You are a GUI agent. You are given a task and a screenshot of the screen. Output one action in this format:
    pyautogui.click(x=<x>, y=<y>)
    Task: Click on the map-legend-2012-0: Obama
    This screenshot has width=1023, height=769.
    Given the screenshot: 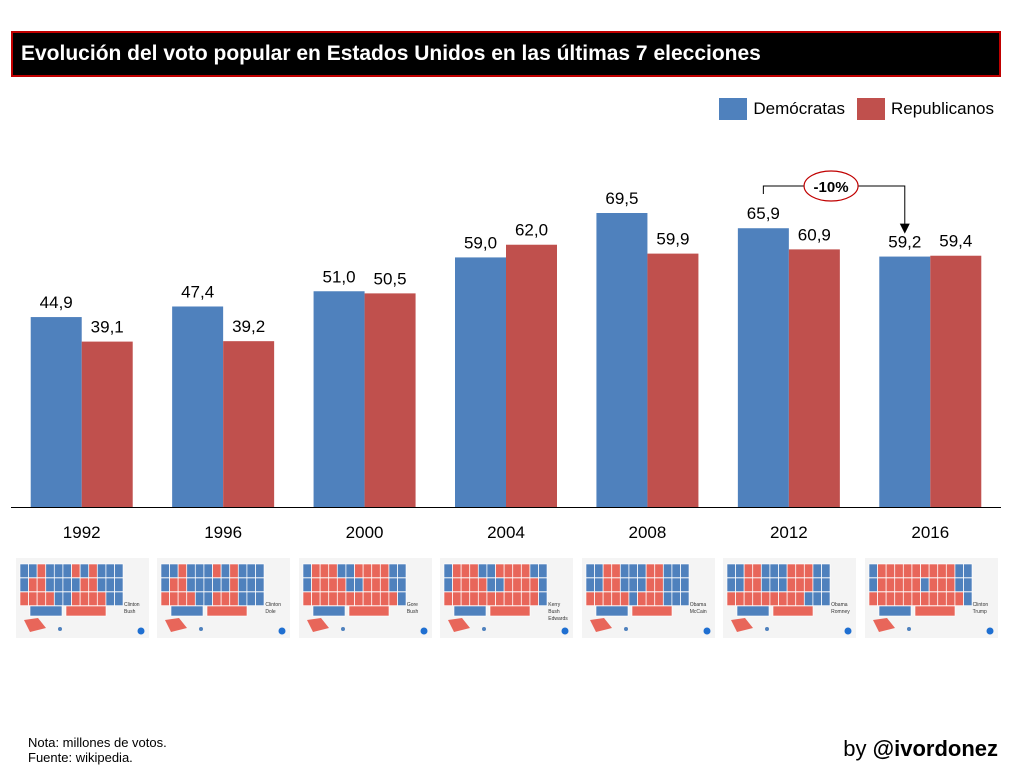 What is the action you would take?
    pyautogui.click(x=839, y=605)
    